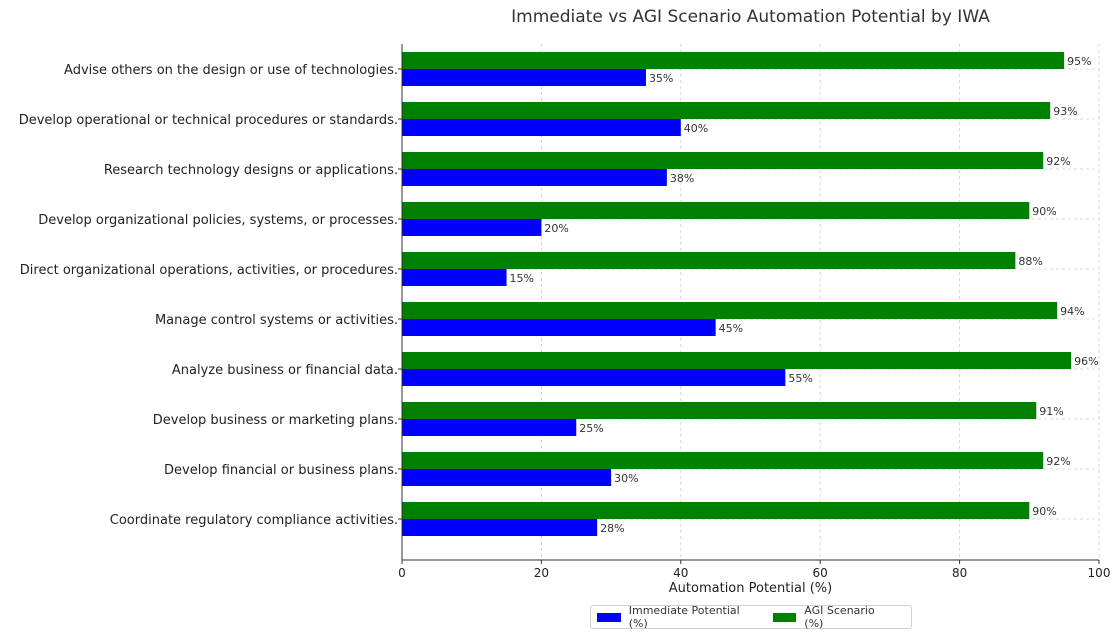 The width and height of the screenshot is (1116, 636). Describe the element at coordinates (285, 370) in the screenshot. I see `y-tick-label: Analyze business or financial data.` at that location.